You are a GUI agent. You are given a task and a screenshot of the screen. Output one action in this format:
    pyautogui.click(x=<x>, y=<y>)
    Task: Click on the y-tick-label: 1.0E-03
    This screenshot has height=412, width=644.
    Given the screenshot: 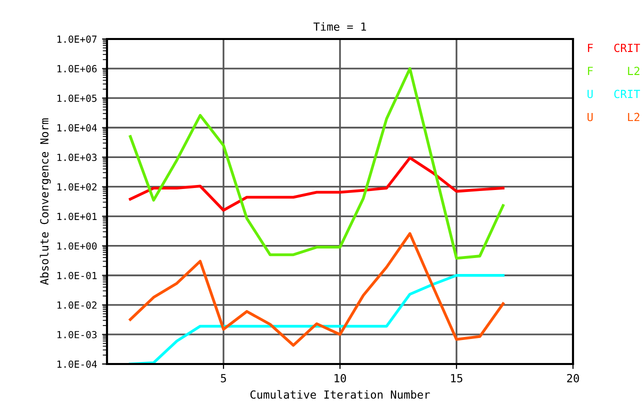 What is the action you would take?
    pyautogui.click(x=77, y=334)
    